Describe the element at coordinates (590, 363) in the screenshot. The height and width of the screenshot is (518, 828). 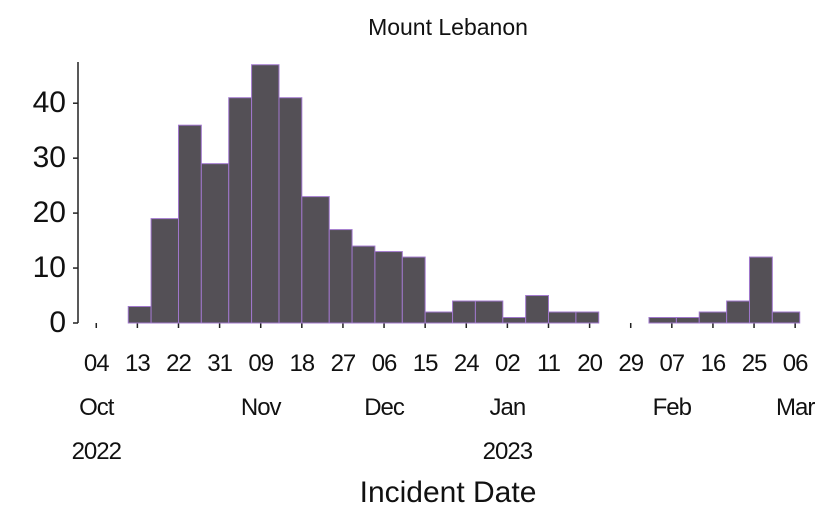
I see `x-tick-label: 20` at that location.